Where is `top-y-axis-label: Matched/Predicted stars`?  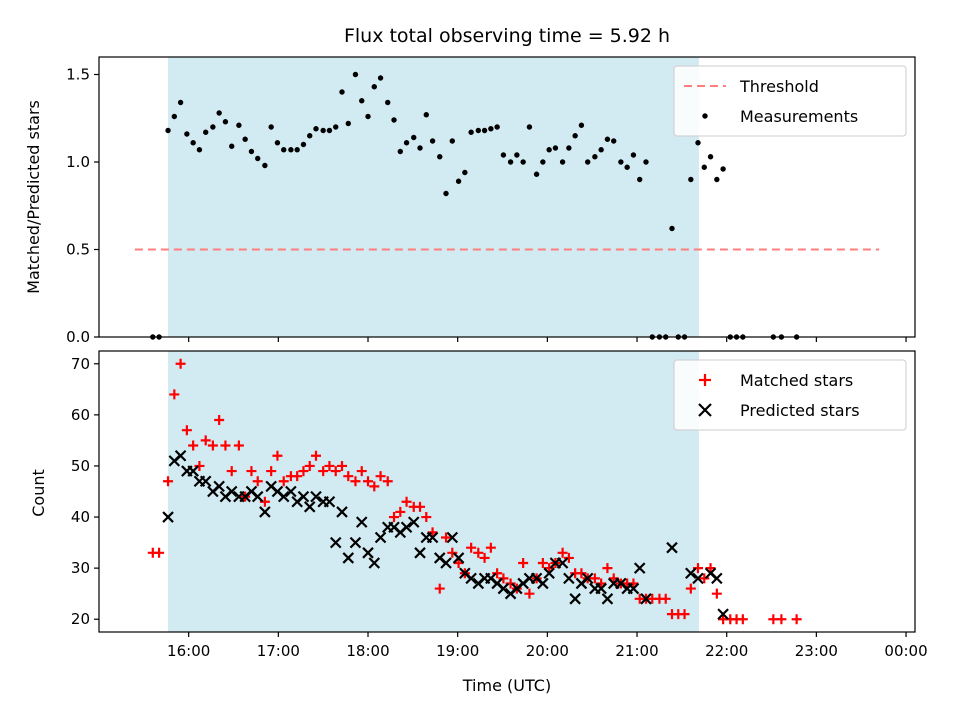
top-y-axis-label: Matched/Predicted stars is located at coordinates (33, 197).